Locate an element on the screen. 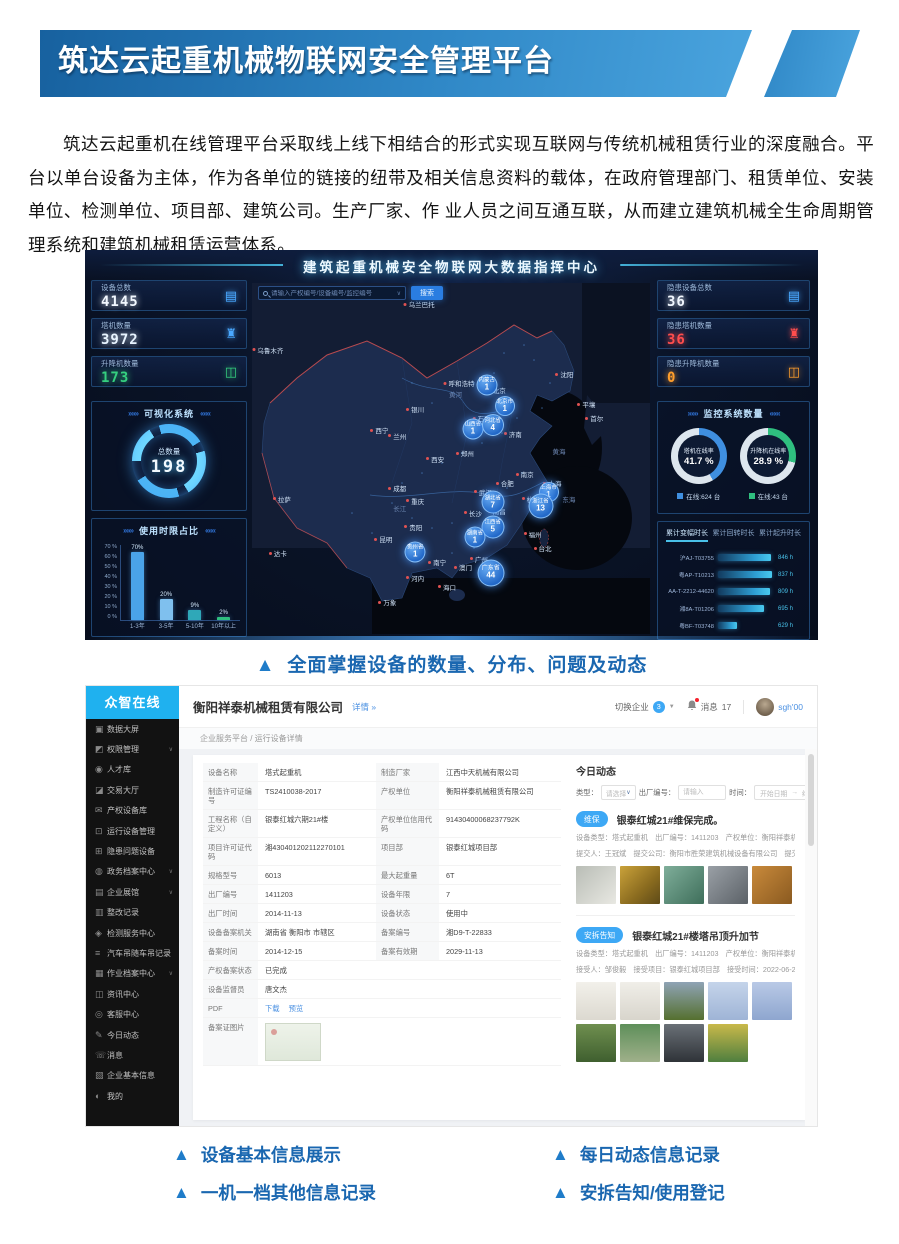 Image resolution: width=899 pixels, height=1244 pixels. sidebar-item: ◩ 权限管理 ∨ is located at coordinates (132, 749).